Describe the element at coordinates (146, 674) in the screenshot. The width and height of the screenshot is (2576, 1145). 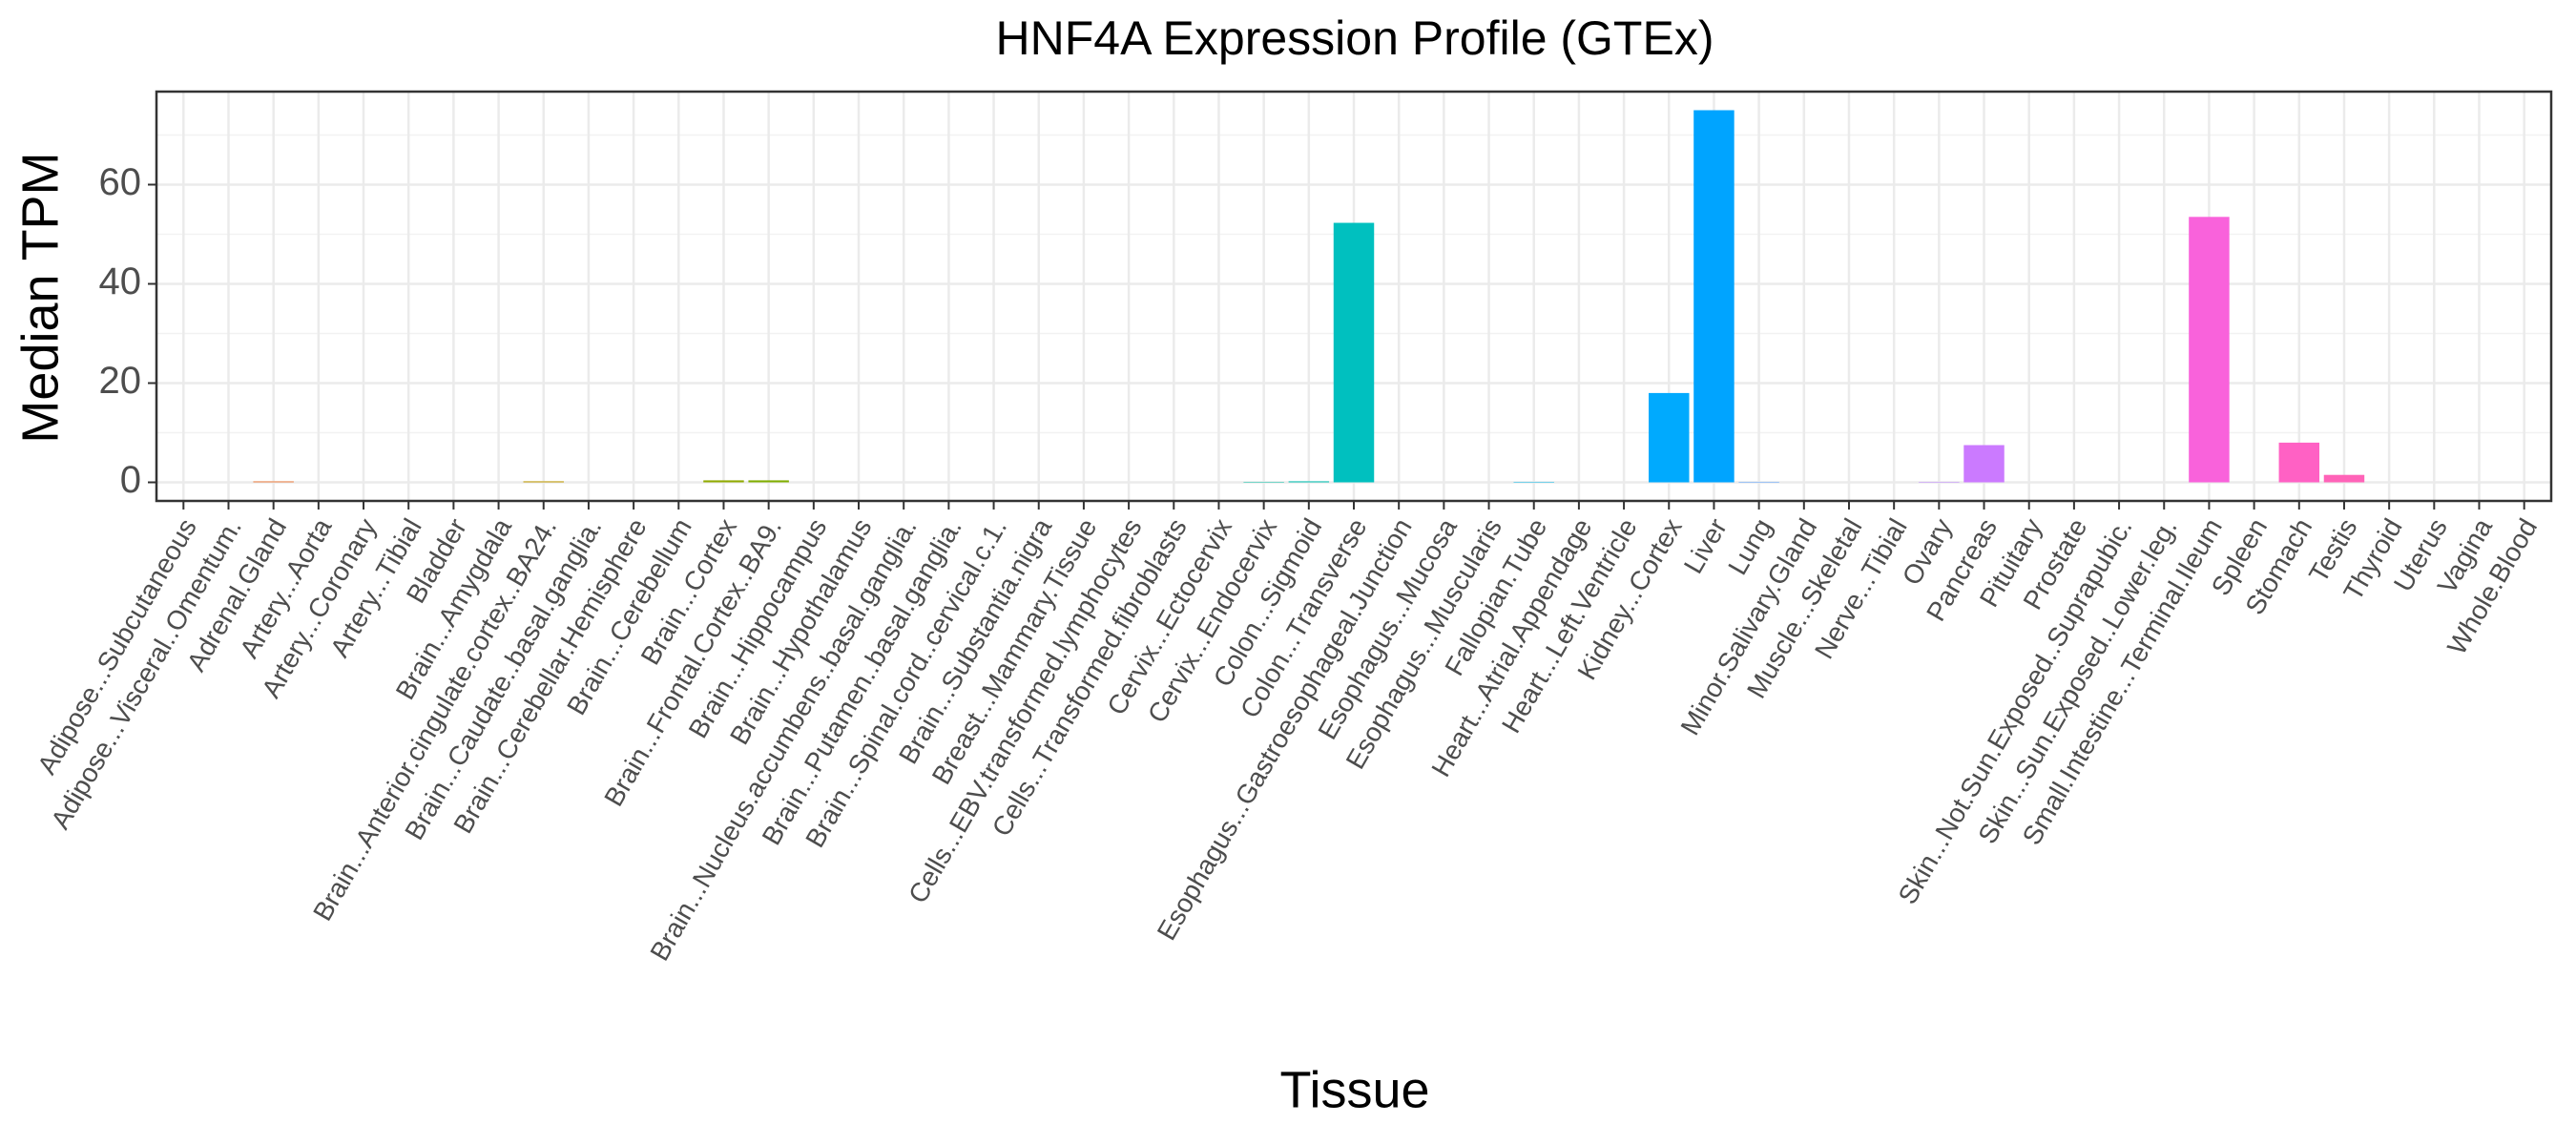
I see `x-tick-label: Adipose...Visceral..Omentum.` at that location.